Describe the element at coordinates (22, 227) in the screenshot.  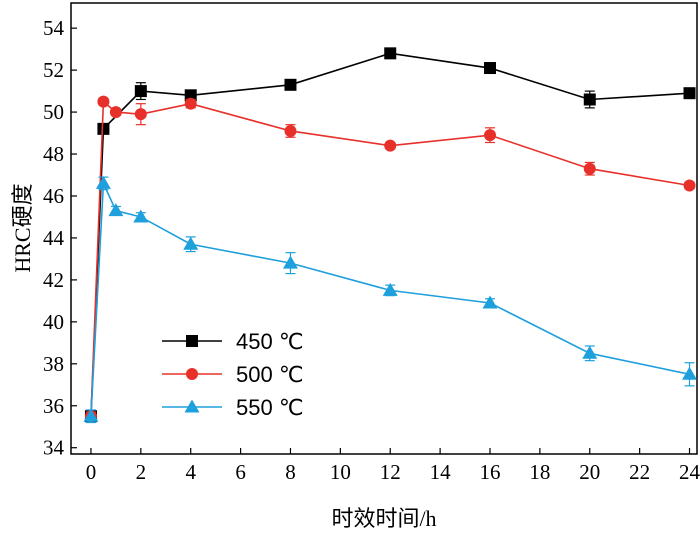
I see `y-axis-title: HRC硬度` at that location.